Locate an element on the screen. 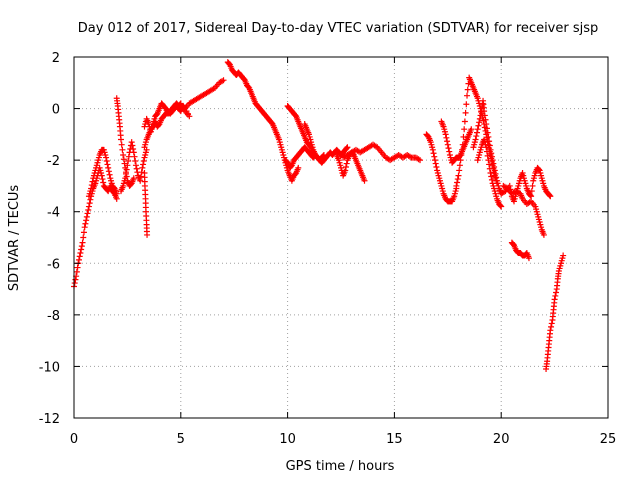 The height and width of the screenshot is (480, 640). x-tick-label: 10 is located at coordinates (287, 439).